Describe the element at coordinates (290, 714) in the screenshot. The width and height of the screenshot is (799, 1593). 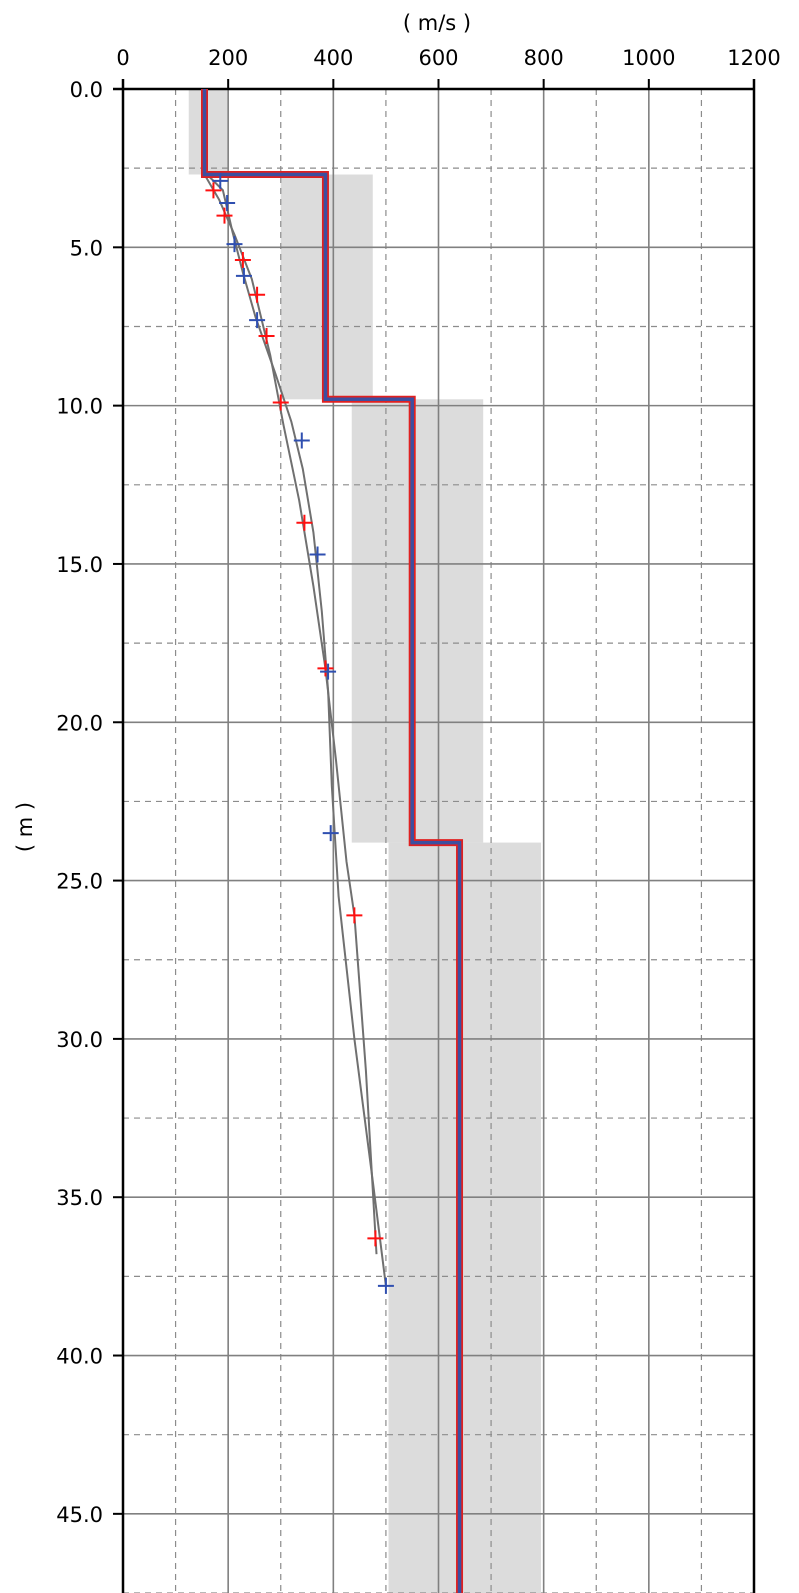
I see `fit-curve-red` at that location.